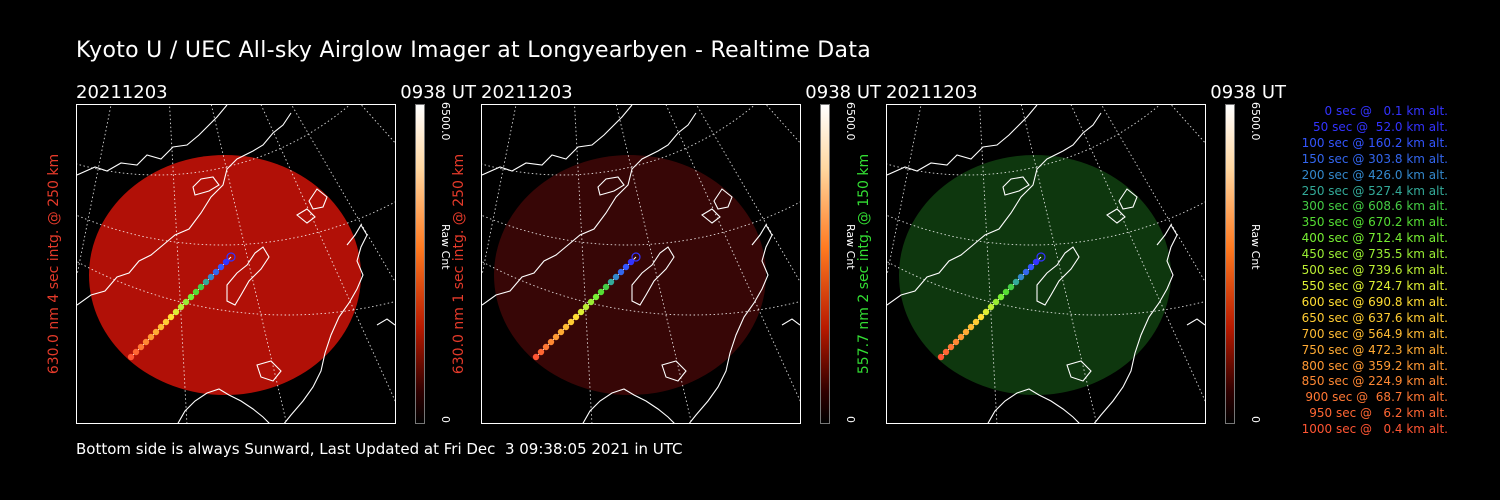 This screenshot has height=500, width=1500. Describe the element at coordinates (1374, 174) in the screenshot. I see `legend-row: 200 sec @ 426.0 km alt.` at that location.